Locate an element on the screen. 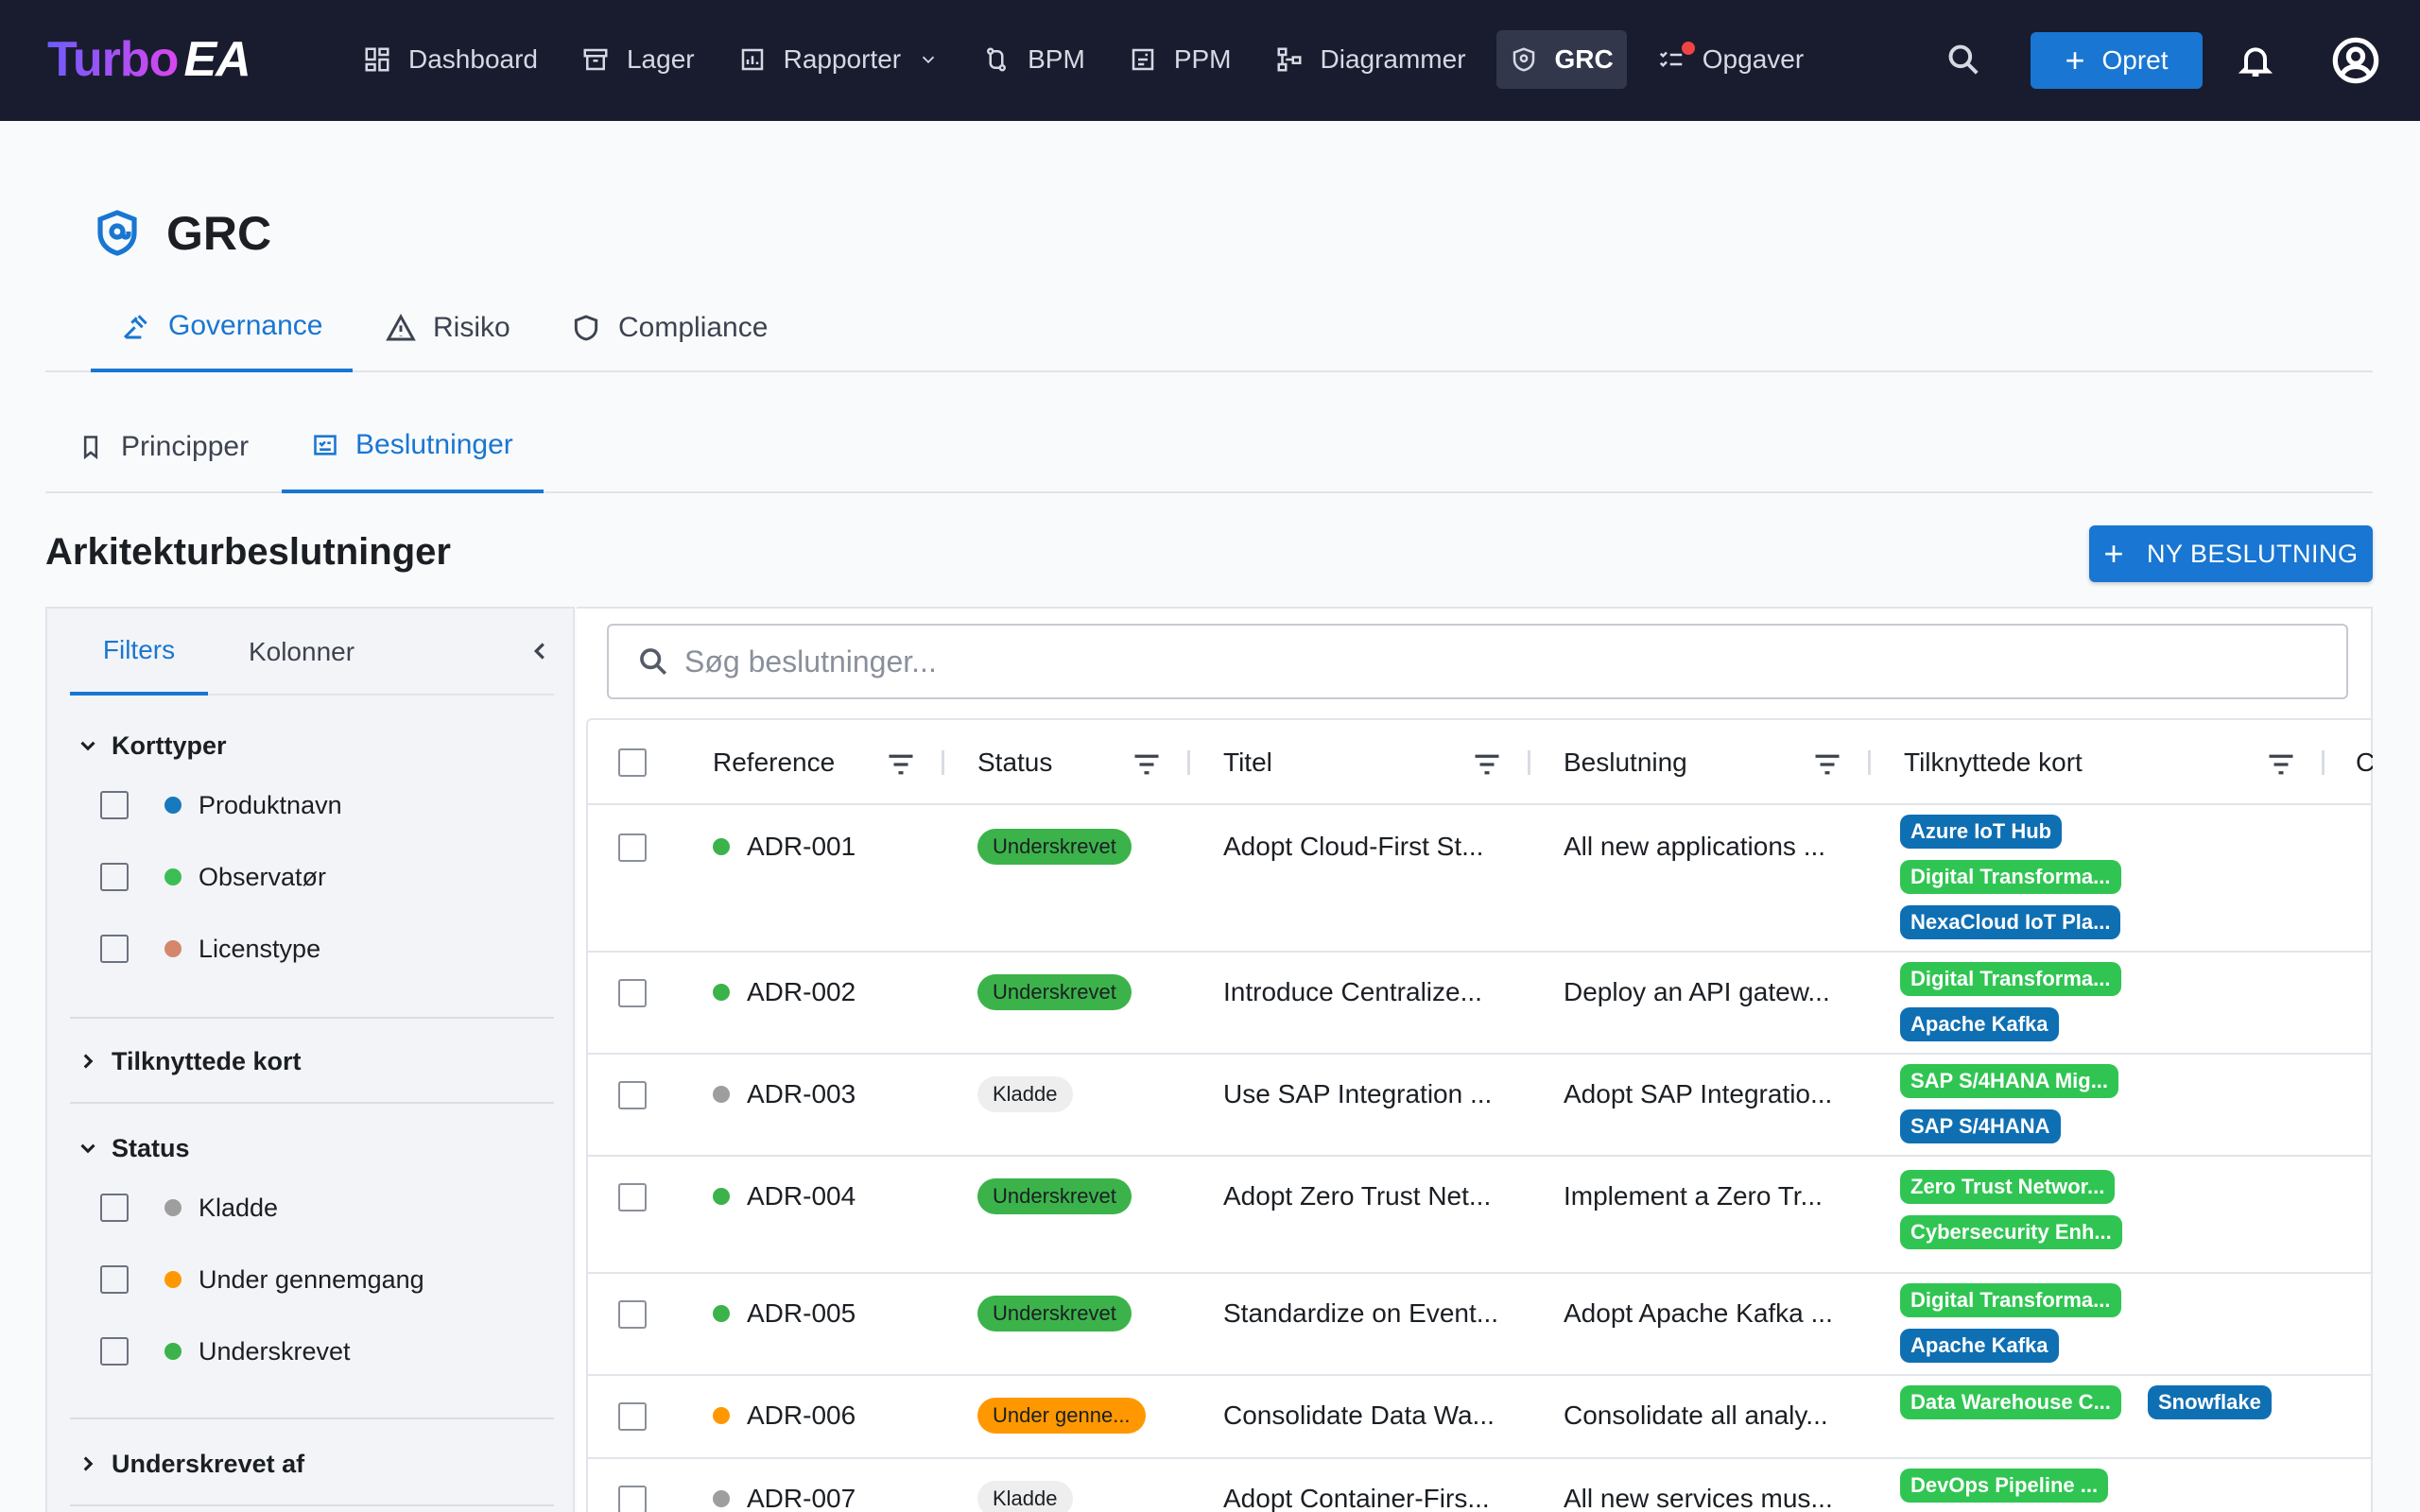 Image resolution: width=2420 pixels, height=1512 pixels. column-header-label: Status is located at coordinates (1015, 762).